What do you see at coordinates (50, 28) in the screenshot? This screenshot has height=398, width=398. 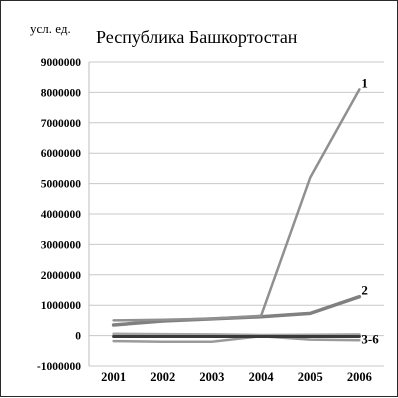 I see `y-axis-unit-label: усл. ед.` at bounding box center [50, 28].